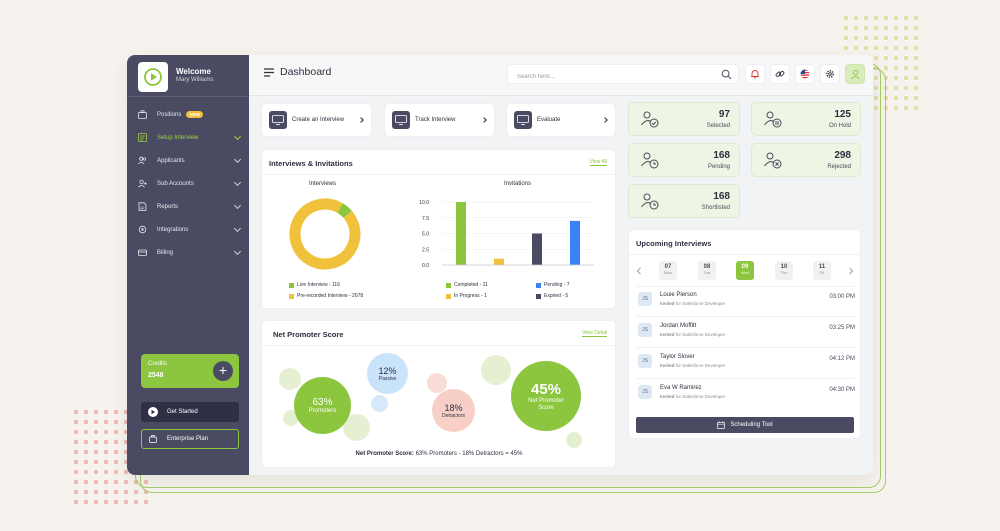 The height and width of the screenshot is (531, 1000). What do you see at coordinates (674, 243) in the screenshot?
I see `card-title: Upcoming Interviews` at bounding box center [674, 243].